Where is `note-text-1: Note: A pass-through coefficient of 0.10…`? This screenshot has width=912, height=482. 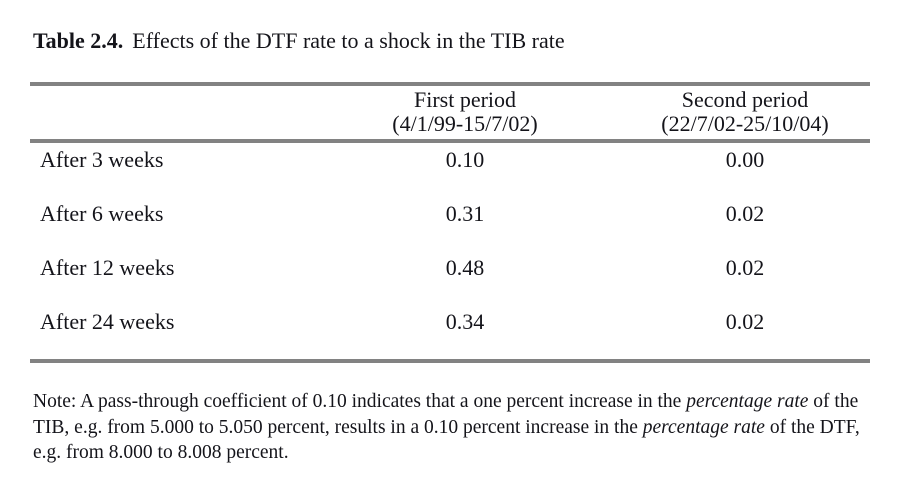 note-text-1: Note: A pass-through coefficient of 0.10… is located at coordinates (360, 401).